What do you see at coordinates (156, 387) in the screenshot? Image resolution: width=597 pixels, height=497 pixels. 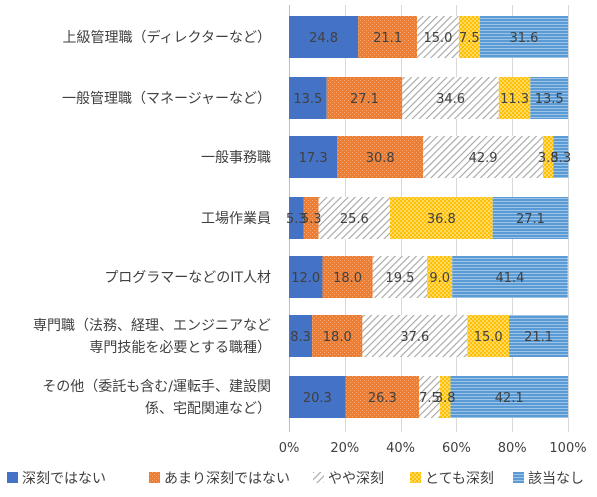 I see `category-label: その他（委託も含む/運転手、建設関` at bounding box center [156, 387].